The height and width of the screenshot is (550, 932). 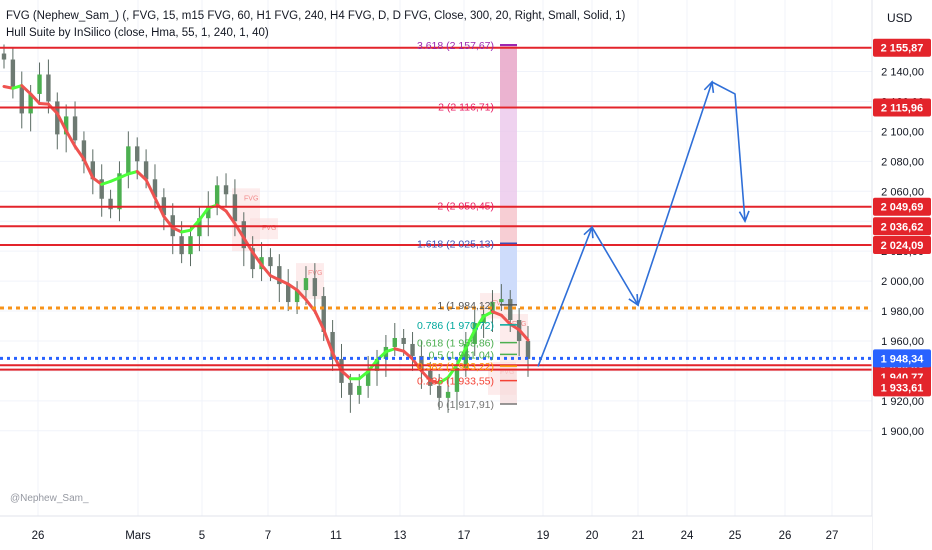 I want to click on author-watermark: @Nephew_Sam_, so click(x=49, y=498).